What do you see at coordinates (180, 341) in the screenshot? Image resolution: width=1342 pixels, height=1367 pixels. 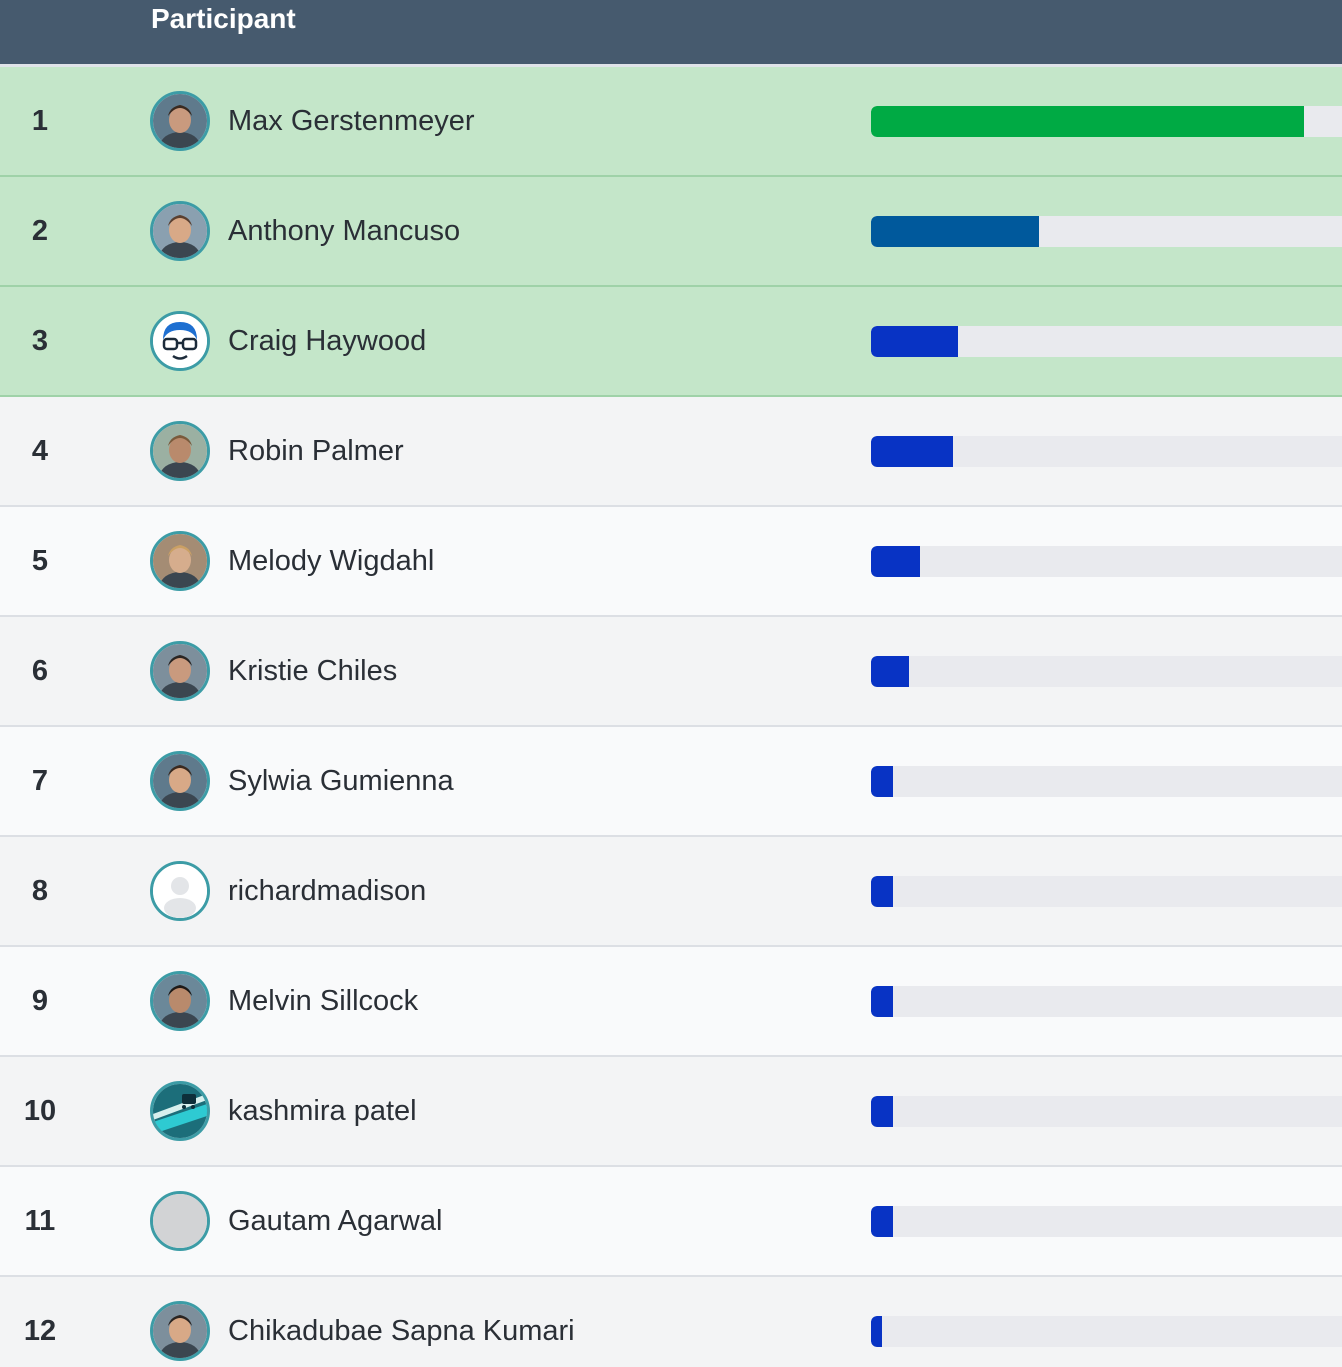 I see `cartoon-avatar-icon` at bounding box center [180, 341].